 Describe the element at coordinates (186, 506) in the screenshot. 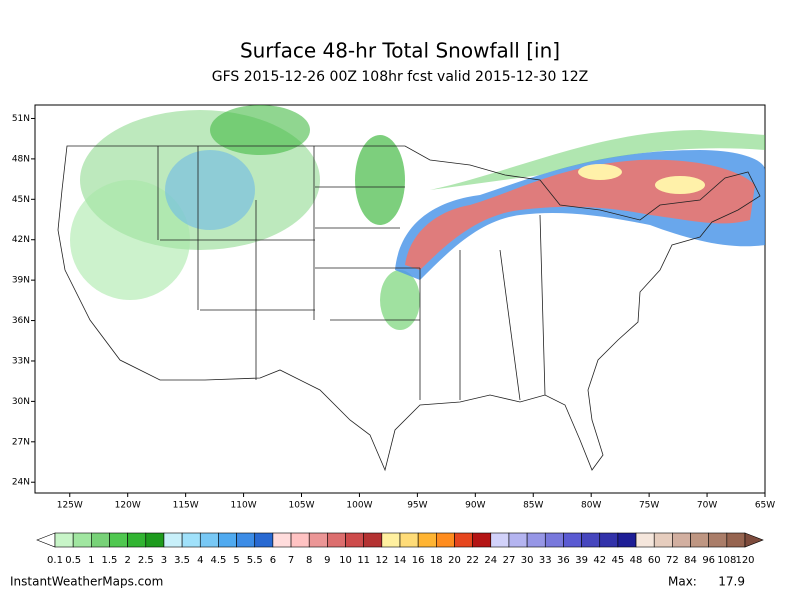

I see `x-tick-label: 115W` at that location.